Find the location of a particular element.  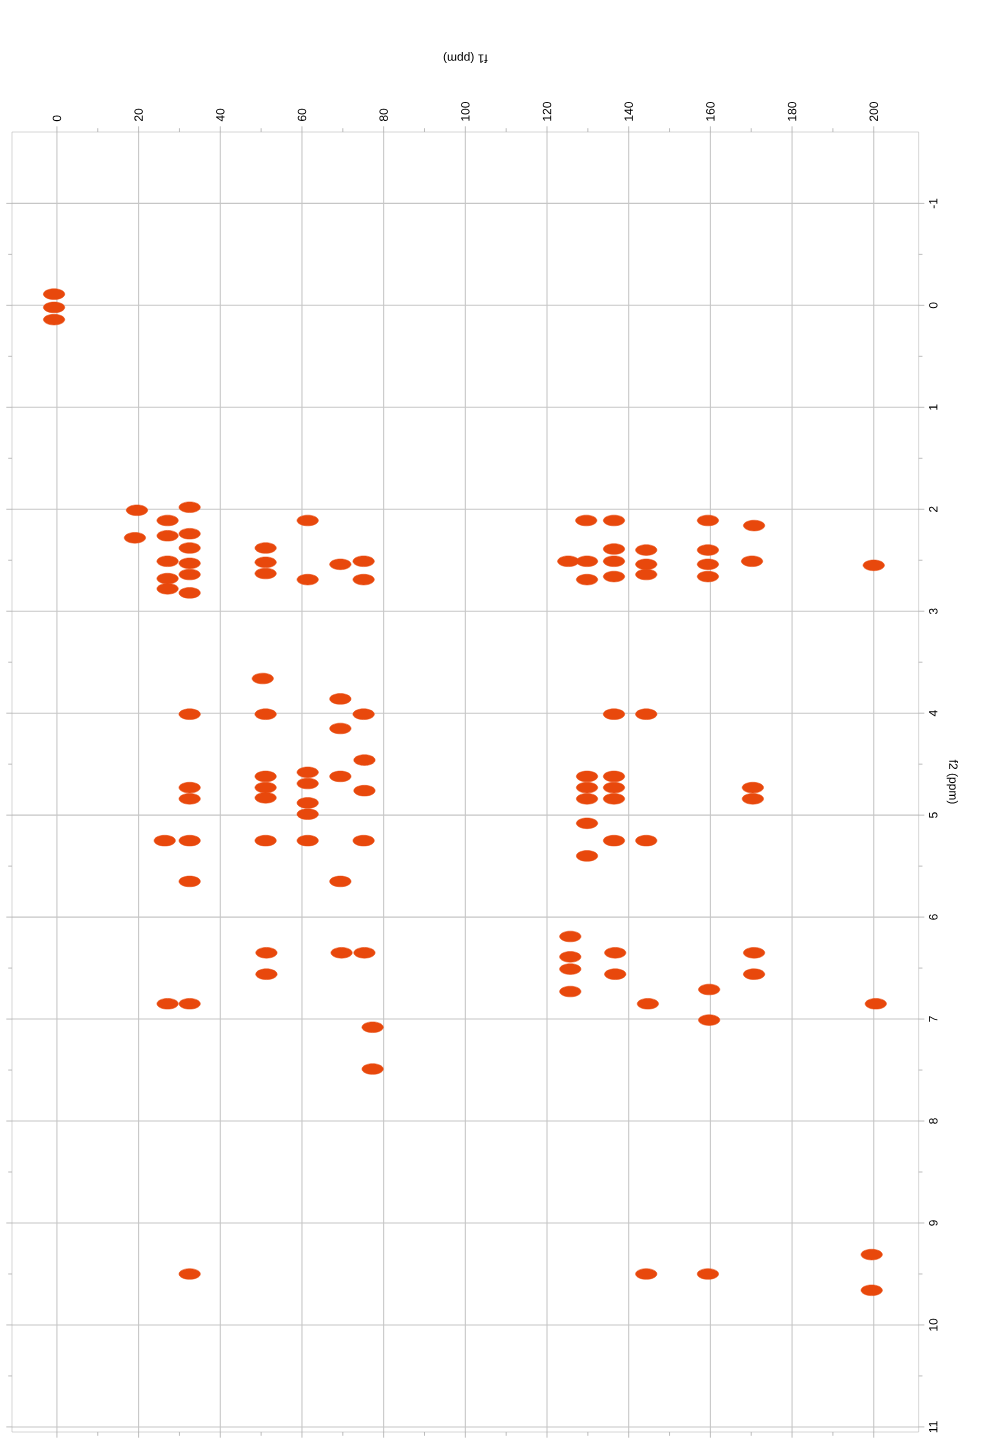

x-tick-label: 120 is located at coordinates (547, 111).